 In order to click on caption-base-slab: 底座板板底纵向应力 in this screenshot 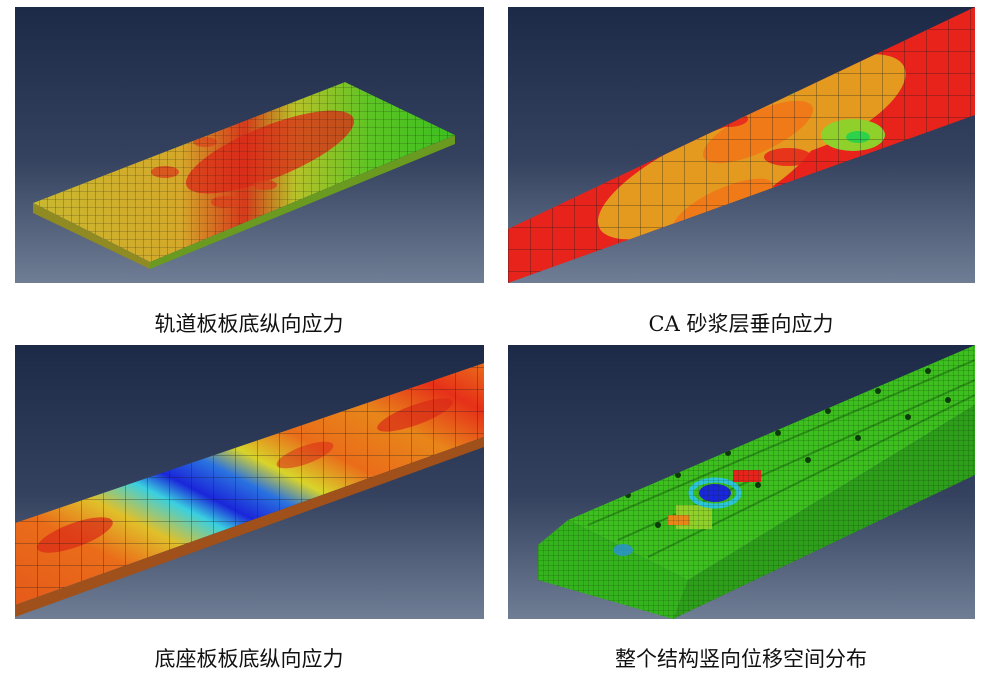, I will do `click(249, 659)`.